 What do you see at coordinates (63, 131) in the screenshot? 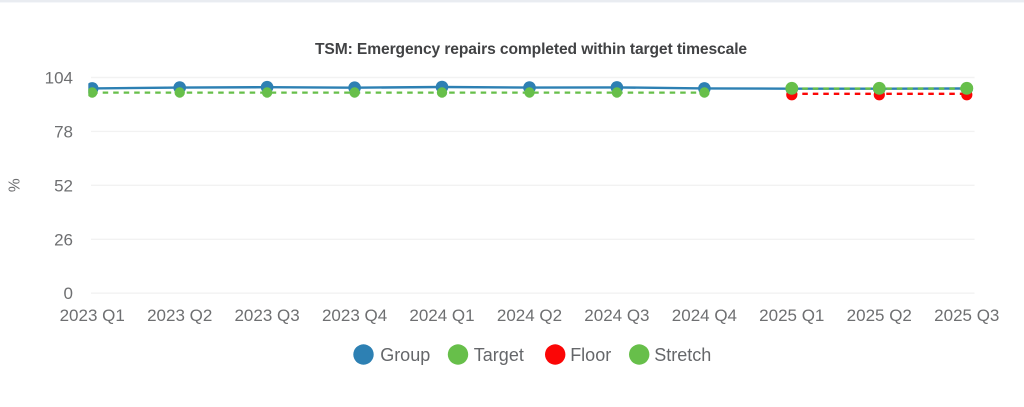
I see `svg-text: 78` at bounding box center [63, 131].